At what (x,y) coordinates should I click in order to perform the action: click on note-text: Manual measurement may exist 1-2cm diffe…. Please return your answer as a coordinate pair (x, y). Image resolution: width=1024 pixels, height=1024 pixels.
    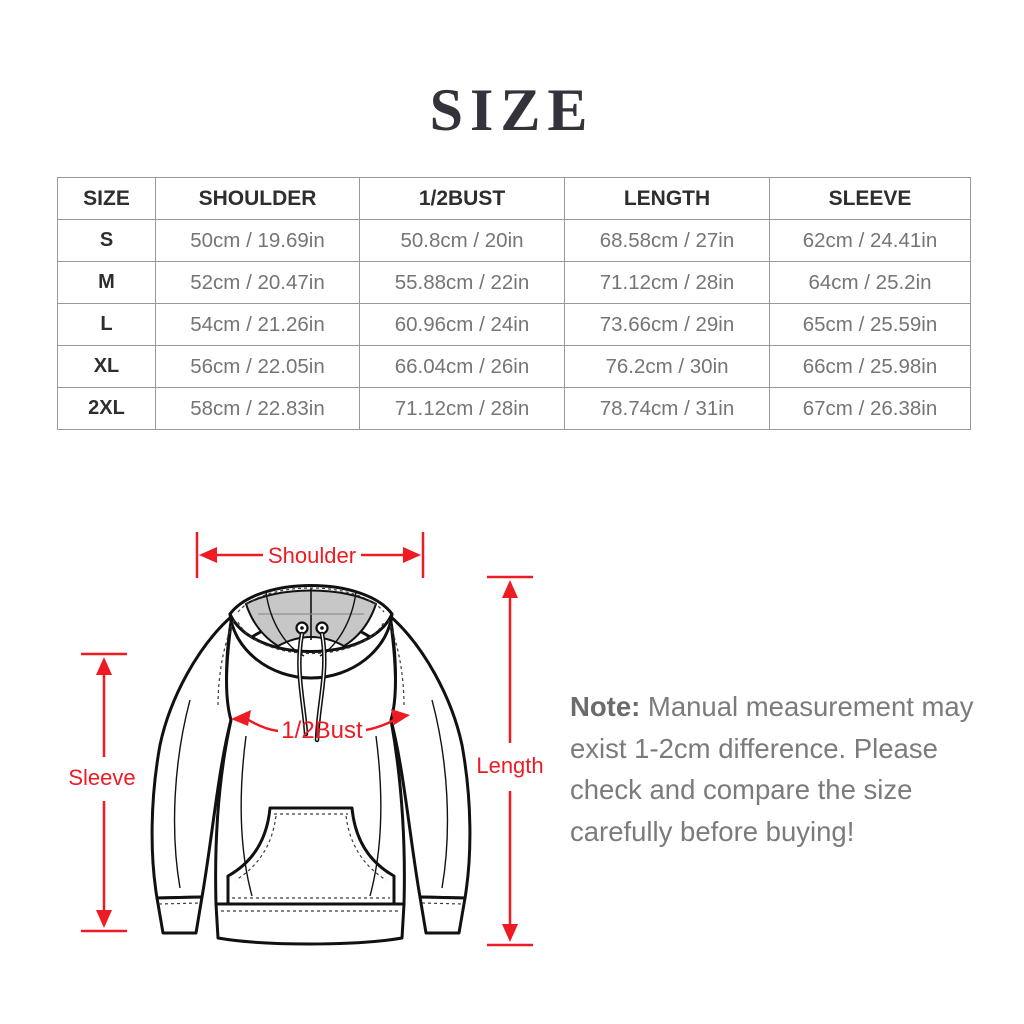
    Looking at the image, I should click on (772, 769).